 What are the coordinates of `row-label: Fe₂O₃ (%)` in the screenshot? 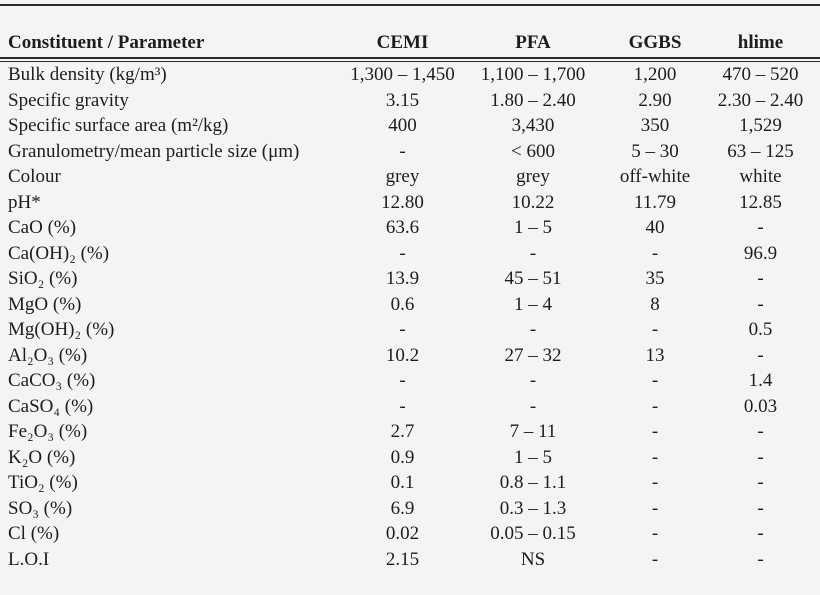 It's located at (48, 431).